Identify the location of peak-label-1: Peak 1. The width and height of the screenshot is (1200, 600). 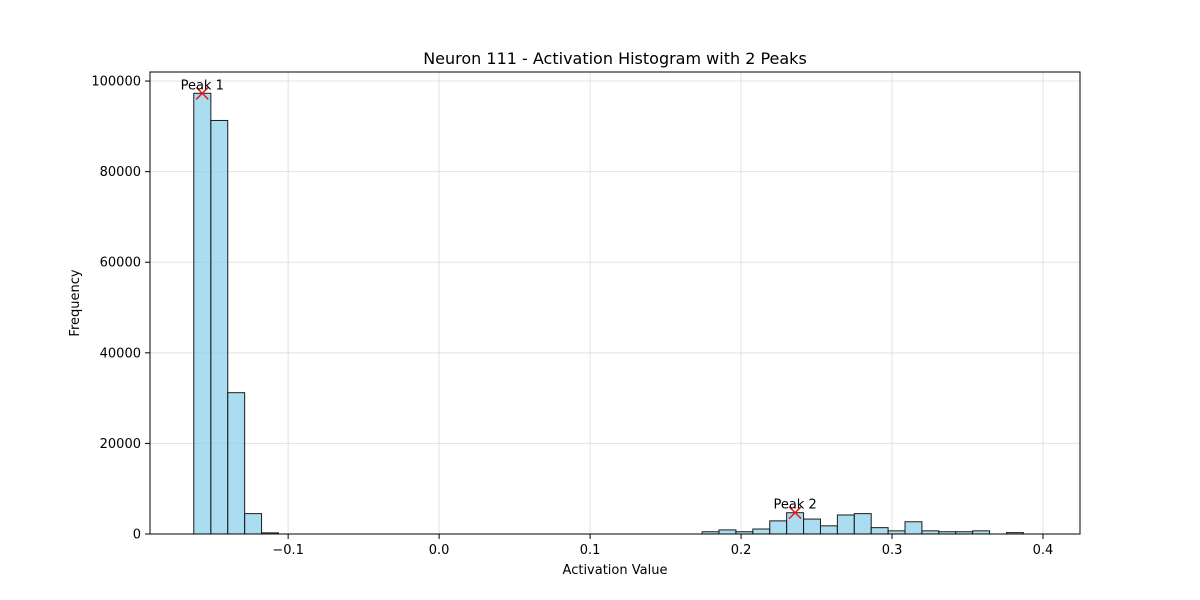
(202, 85).